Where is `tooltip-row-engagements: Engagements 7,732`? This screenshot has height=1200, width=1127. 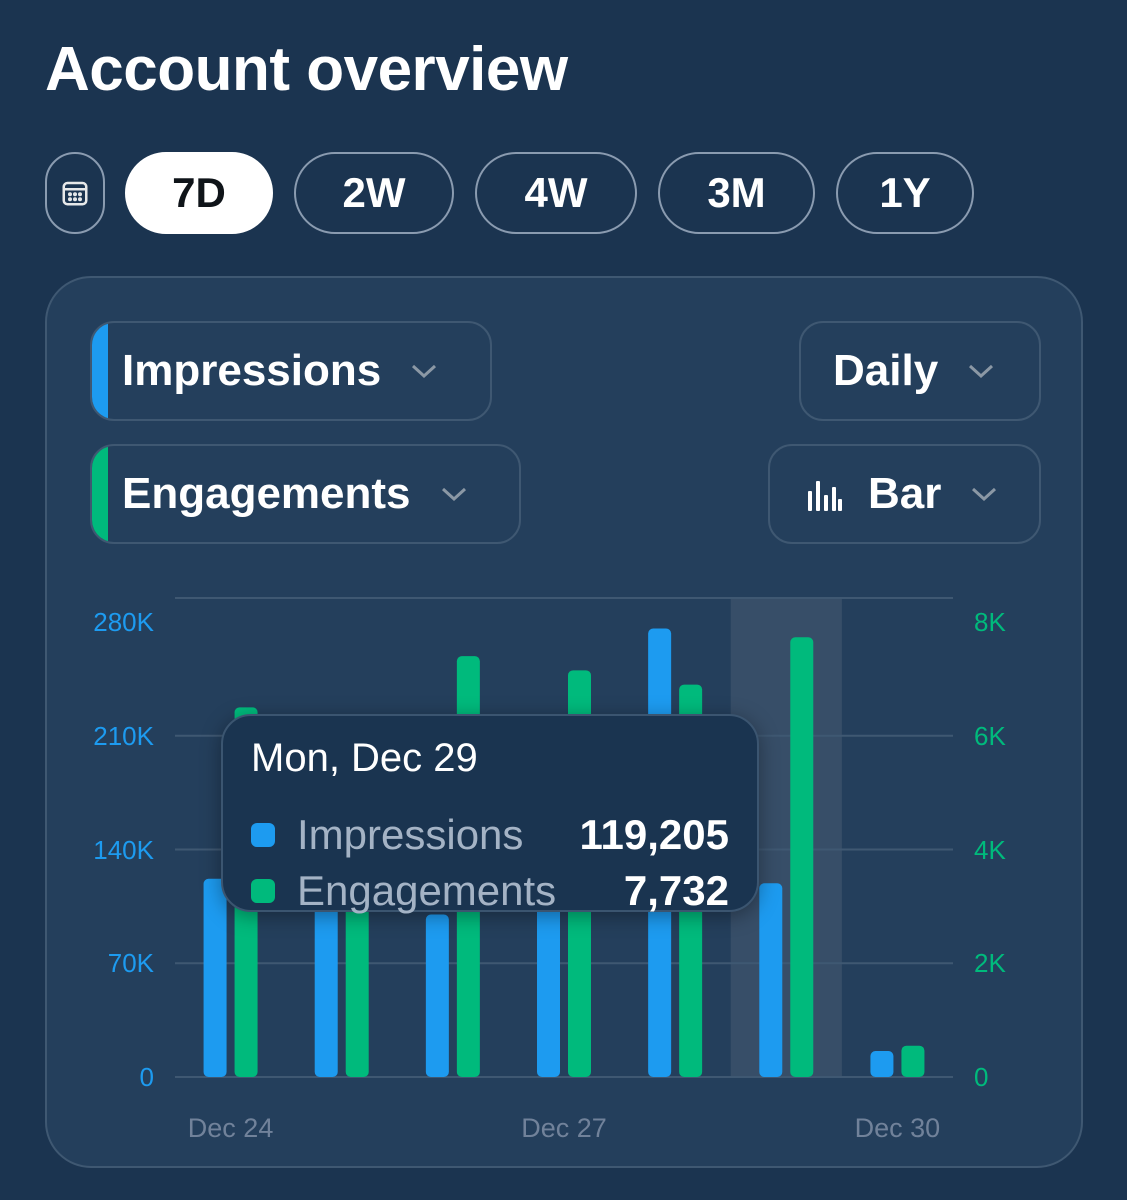 tooltip-row-engagements: Engagements 7,732 is located at coordinates (490, 891).